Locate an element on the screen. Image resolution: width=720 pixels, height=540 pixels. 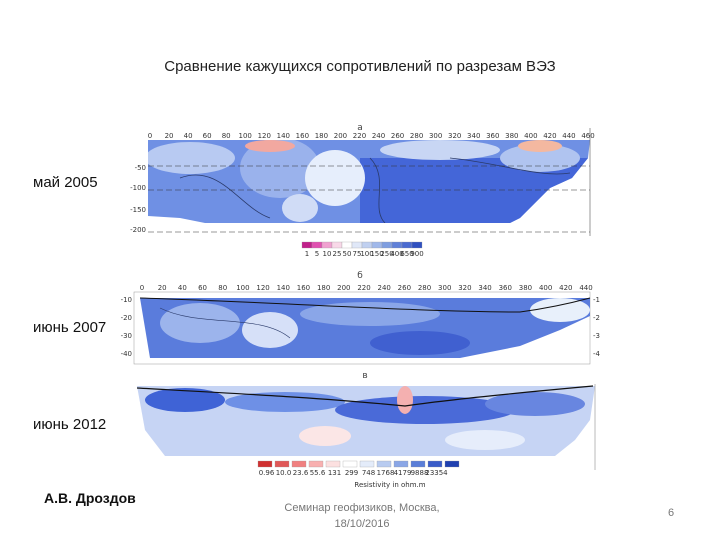
legend-tick-label: 5 is located at coordinates (317, 254).